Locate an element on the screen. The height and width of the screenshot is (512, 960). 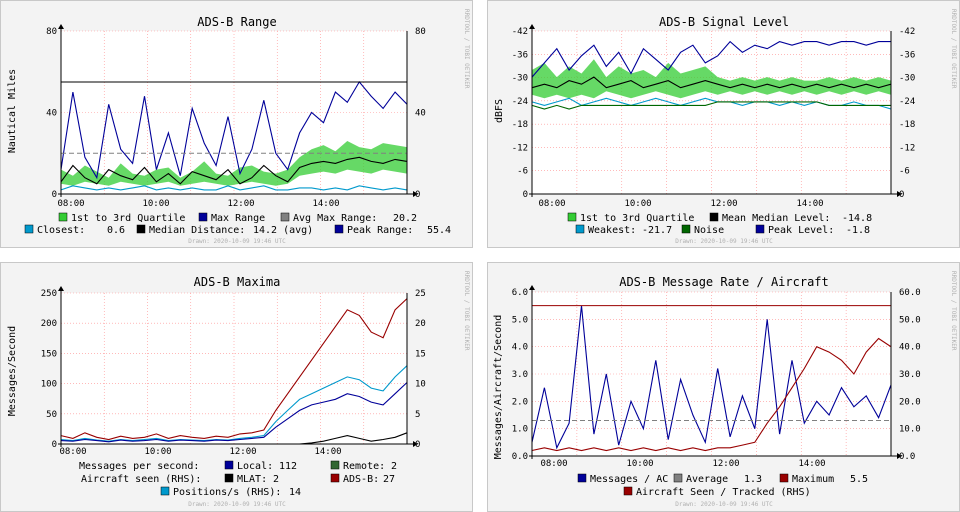
maxima-xtick: 08:00 is located at coordinates (72, 452).